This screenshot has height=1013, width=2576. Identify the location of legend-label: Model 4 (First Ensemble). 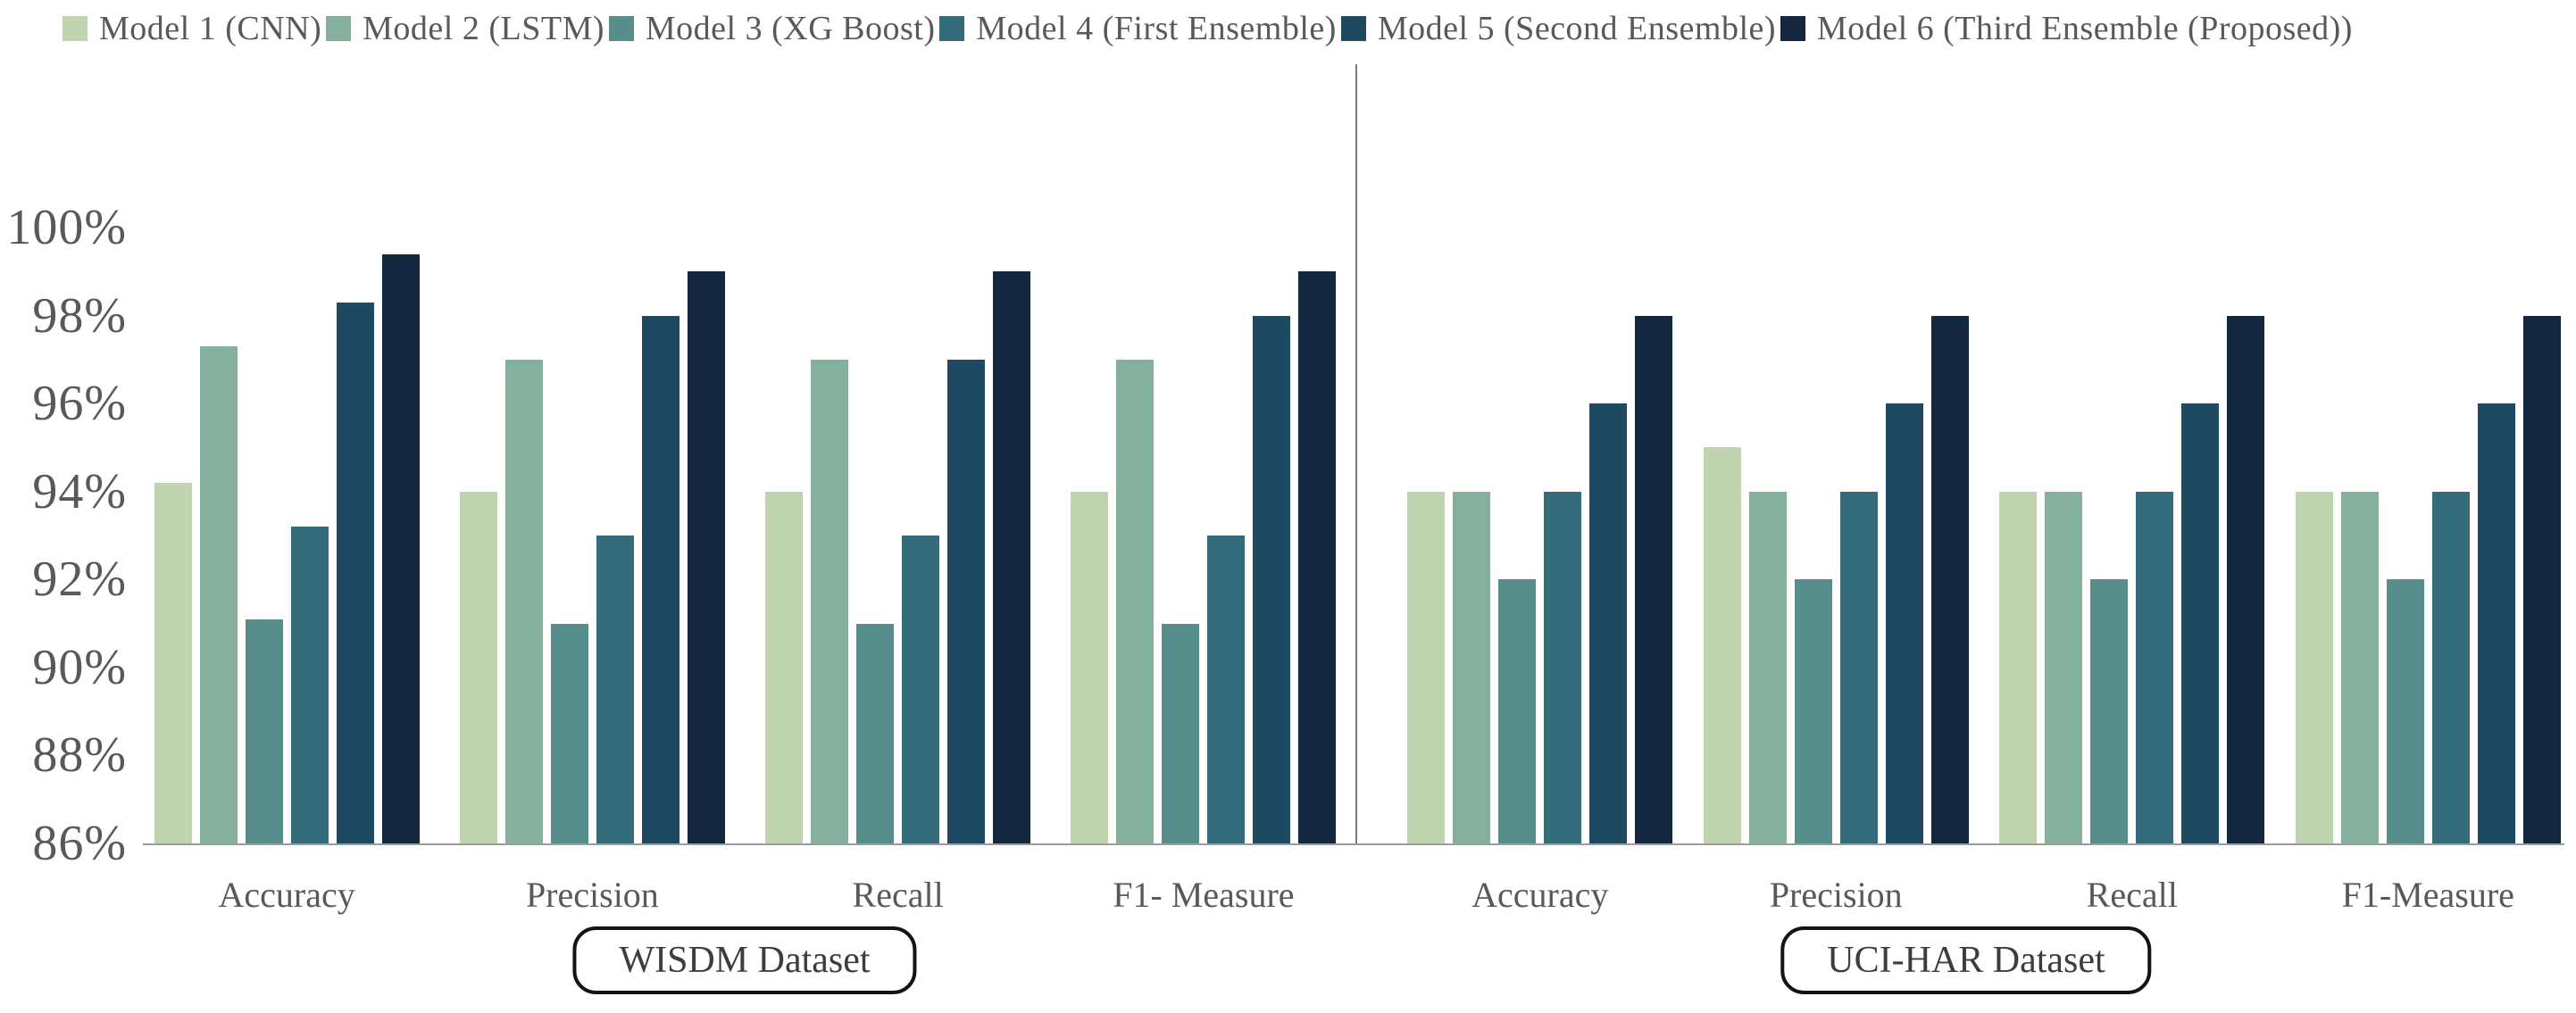
(1156, 28).